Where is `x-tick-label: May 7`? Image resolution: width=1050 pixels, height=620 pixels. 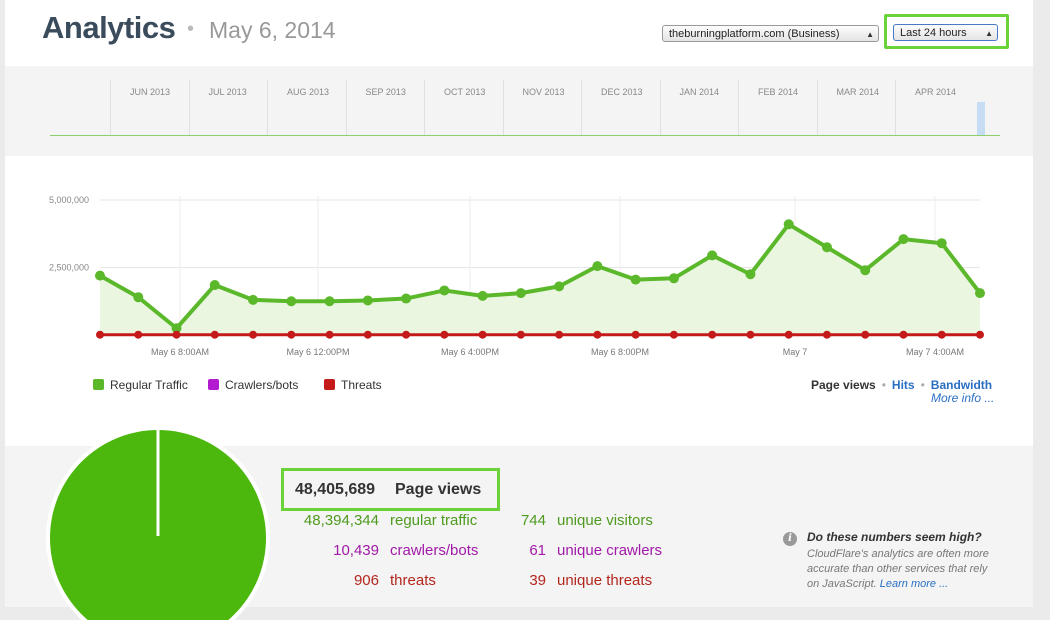
x-tick-label: May 7 is located at coordinates (795, 352).